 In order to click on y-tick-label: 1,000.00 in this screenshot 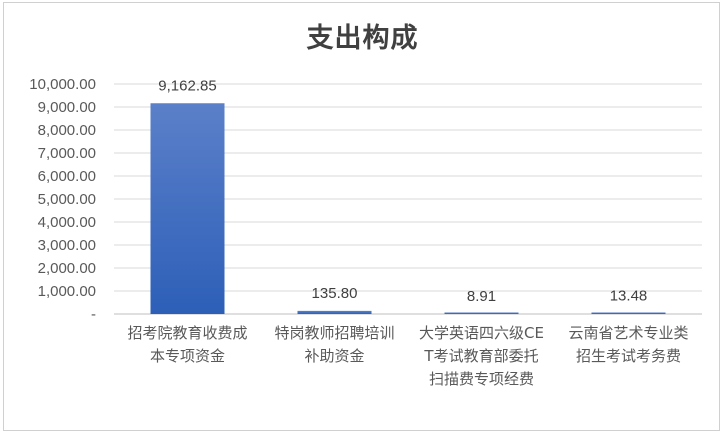, I will do `click(67, 291)`.